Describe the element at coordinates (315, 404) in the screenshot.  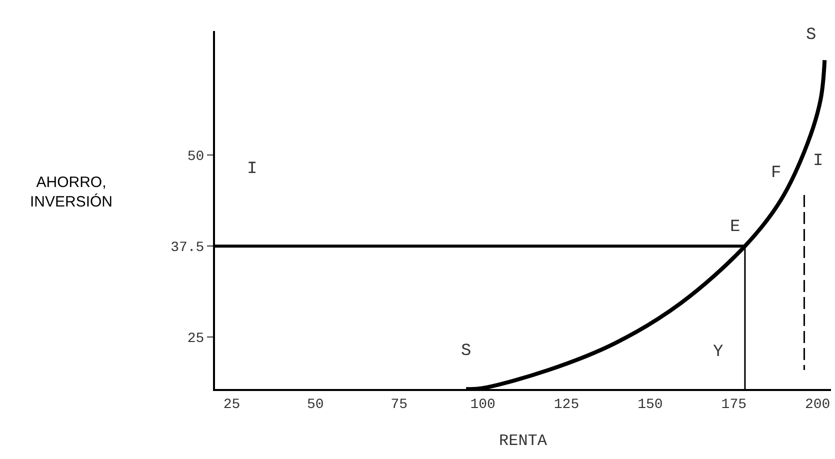
I see `x-tick-label: 50` at that location.